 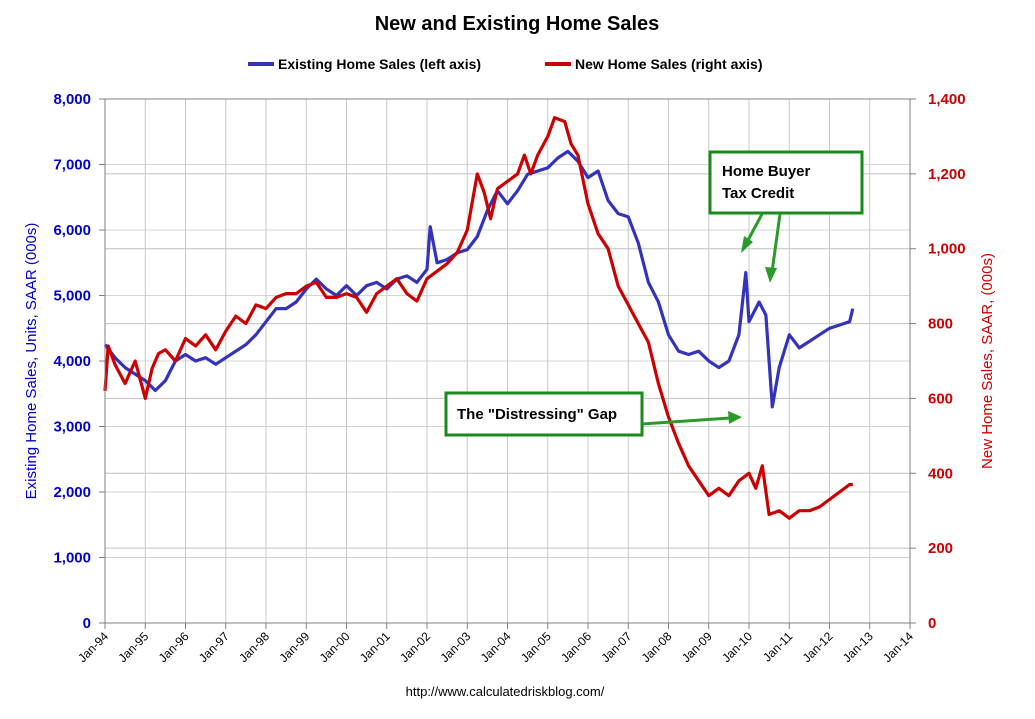 I want to click on y-left-tick-label: 8,000, so click(x=72, y=99).